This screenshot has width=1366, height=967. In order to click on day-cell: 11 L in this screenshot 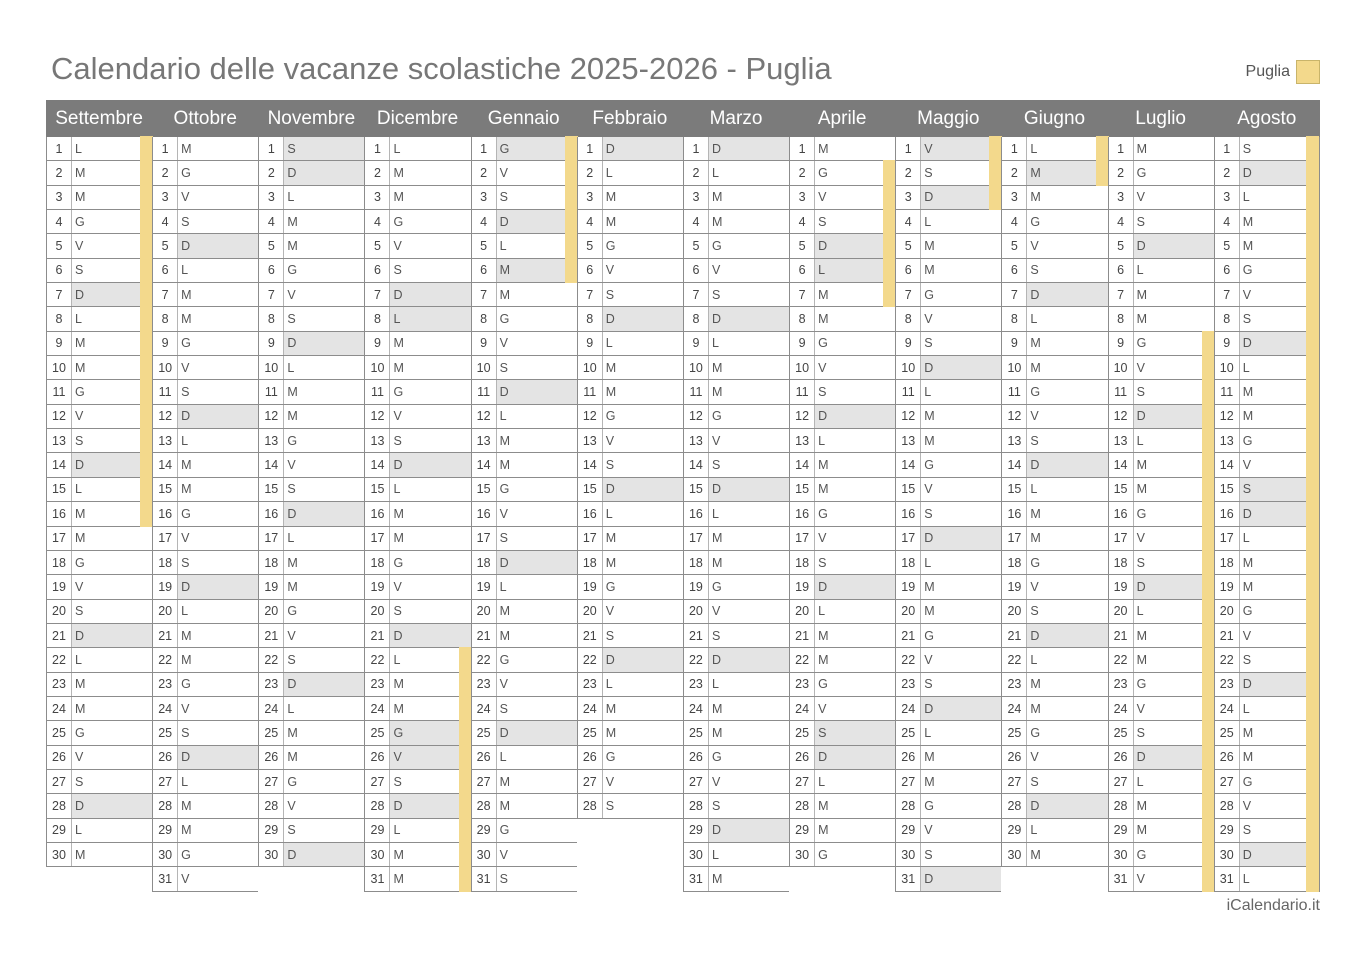, I will do `click(948, 392)`.